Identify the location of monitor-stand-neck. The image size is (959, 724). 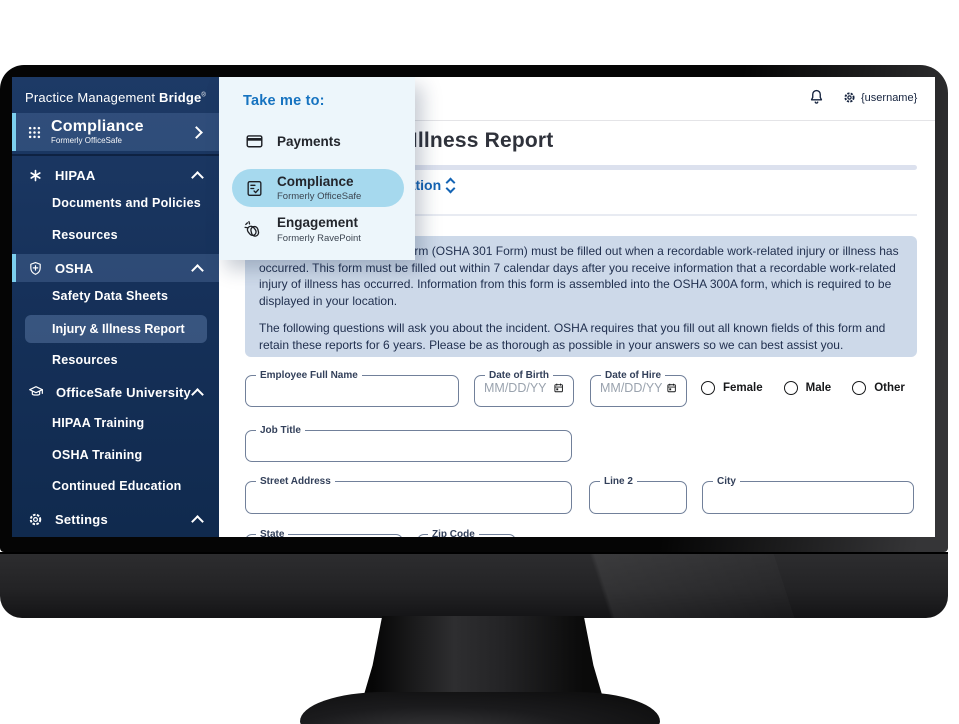
(483, 657).